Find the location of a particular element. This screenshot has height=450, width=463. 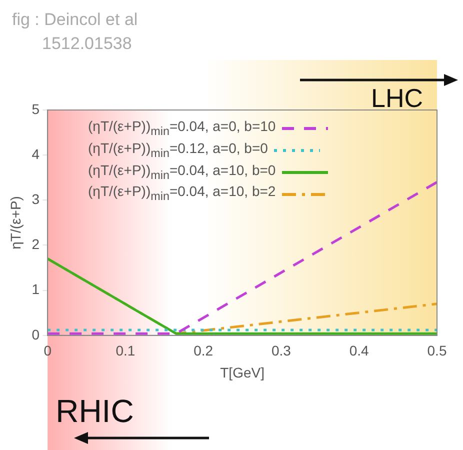

y-tick-label: 0 is located at coordinates (36, 334).